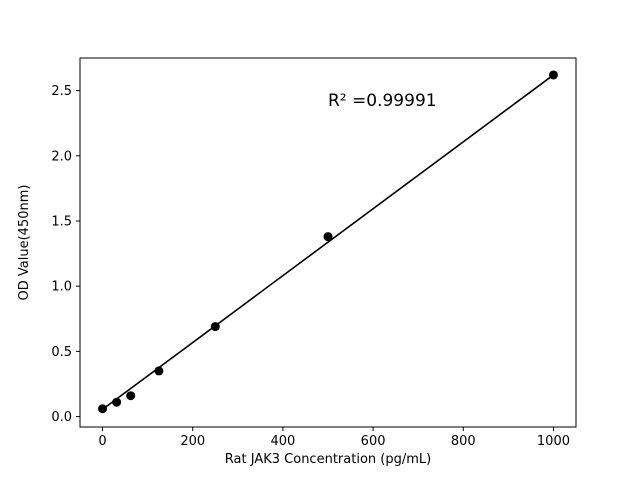  Describe the element at coordinates (192, 441) in the screenshot. I see `x-tick-label: 200` at that location.